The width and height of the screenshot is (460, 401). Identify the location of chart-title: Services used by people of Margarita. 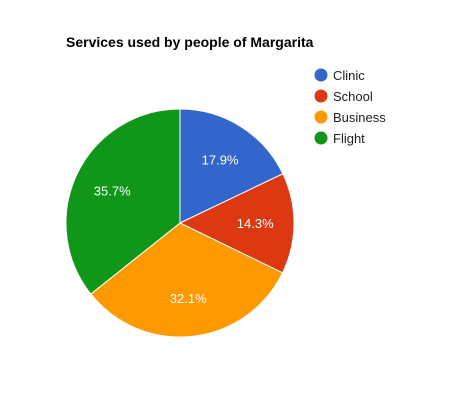
(190, 42).